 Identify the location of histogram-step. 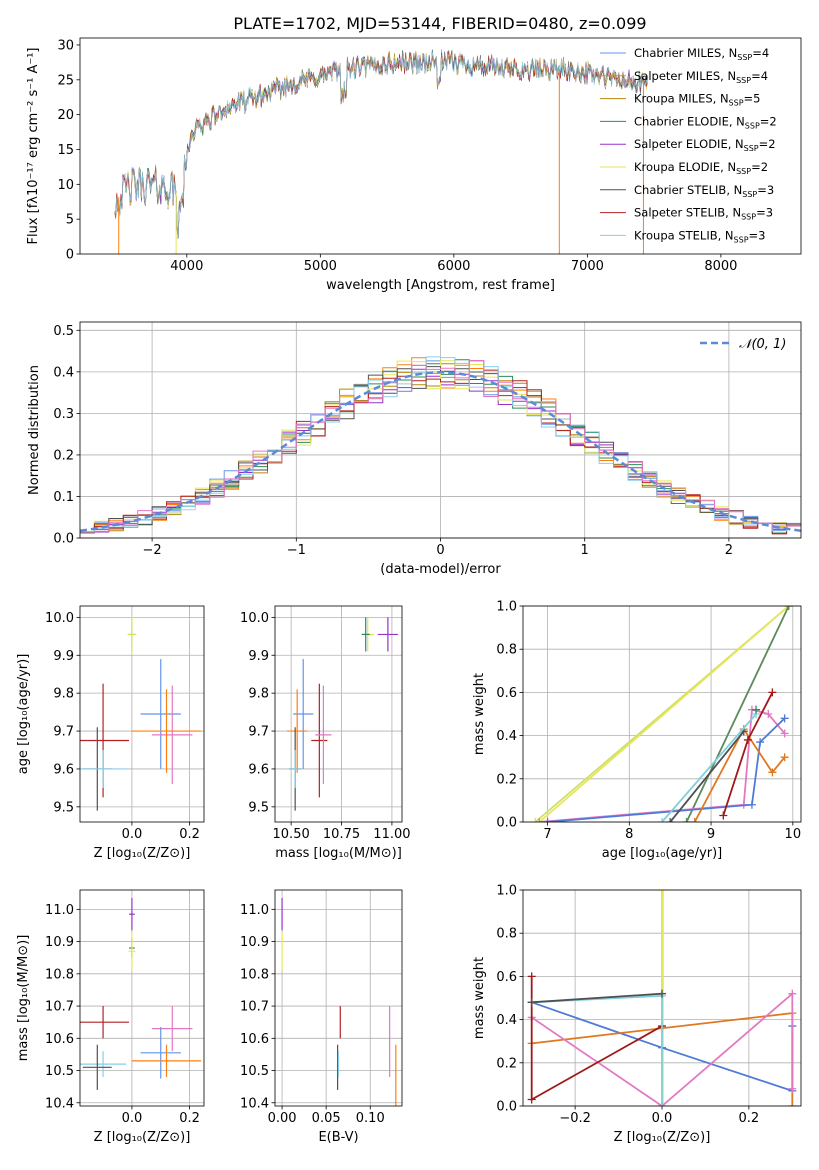
(440, 446).